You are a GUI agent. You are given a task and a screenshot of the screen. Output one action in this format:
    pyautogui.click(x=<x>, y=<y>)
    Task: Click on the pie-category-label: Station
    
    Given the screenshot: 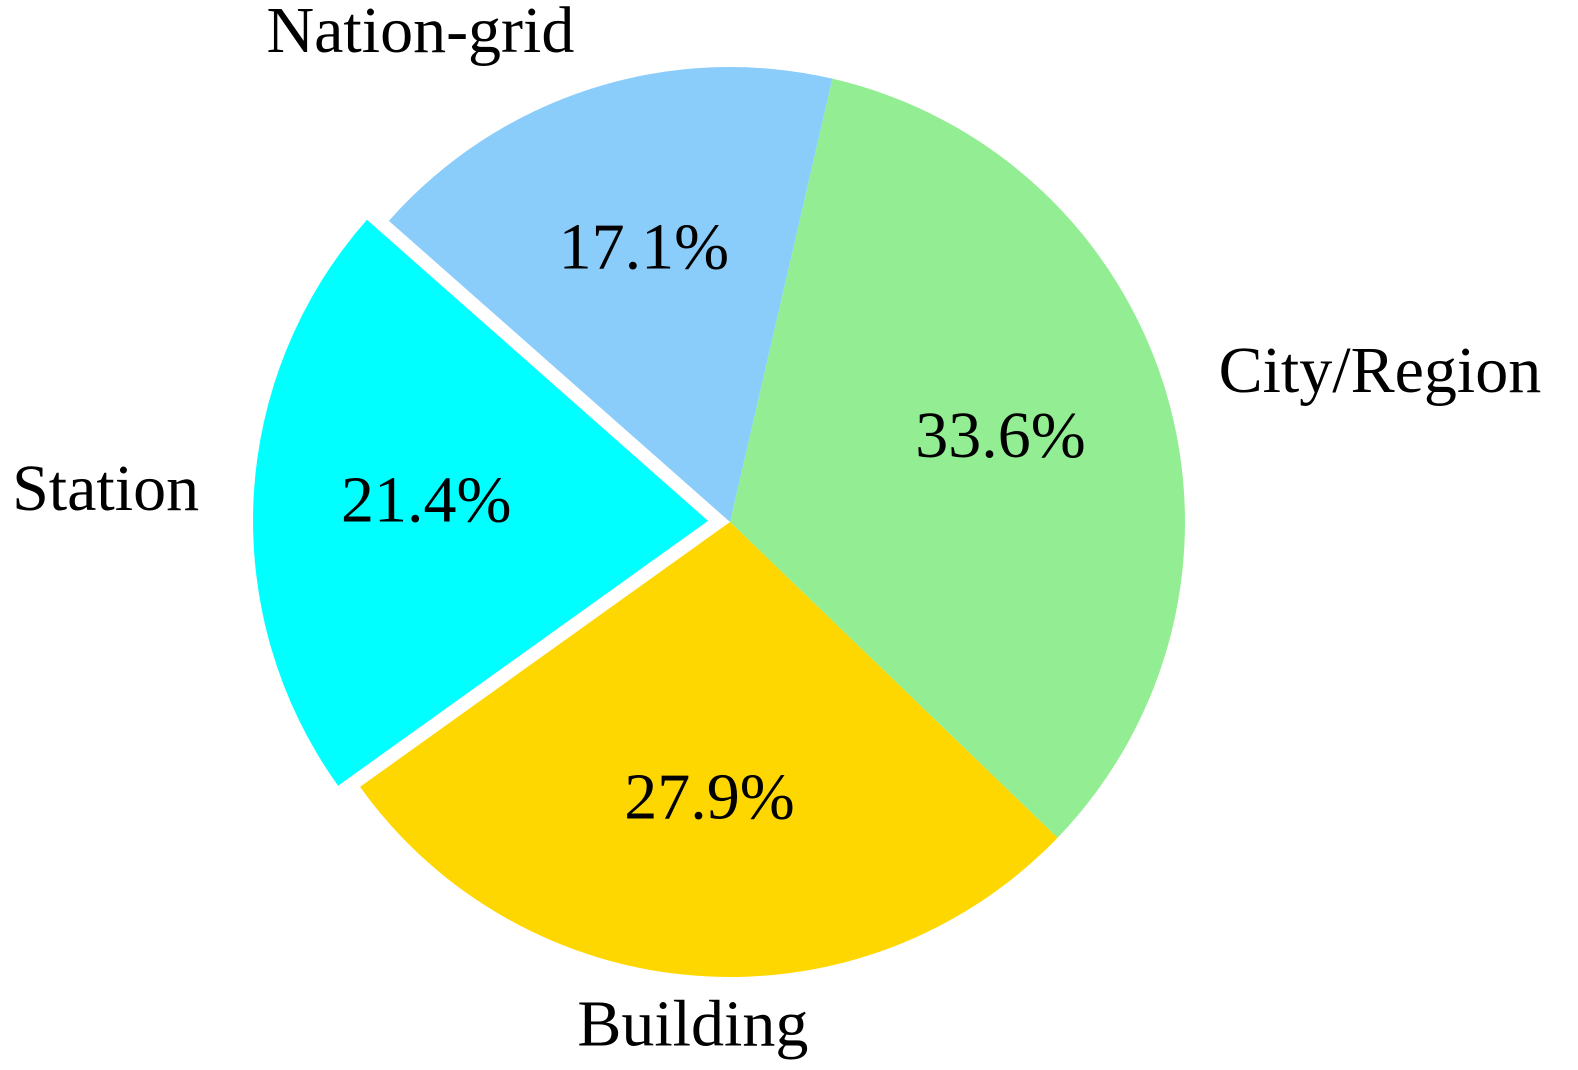 What is the action you would take?
    pyautogui.click(x=105, y=488)
    